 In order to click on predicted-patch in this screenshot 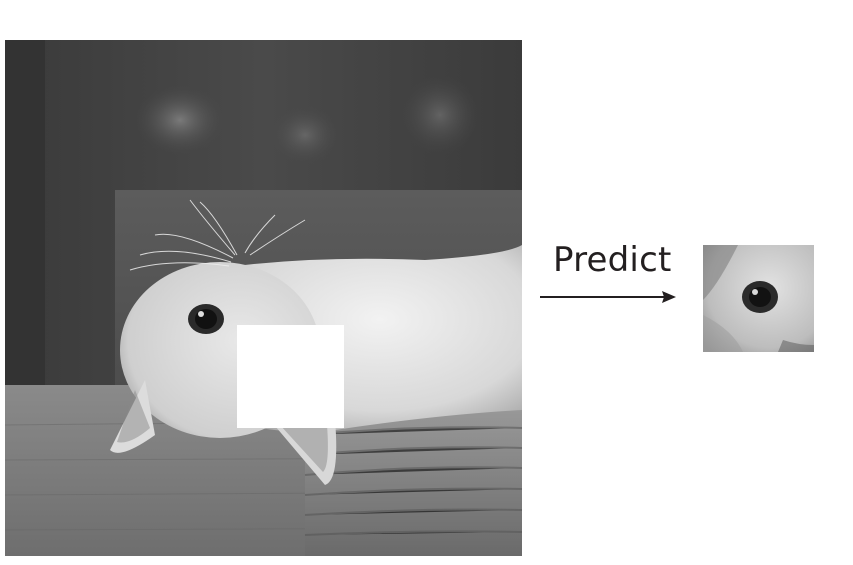, I will do `click(758, 298)`.